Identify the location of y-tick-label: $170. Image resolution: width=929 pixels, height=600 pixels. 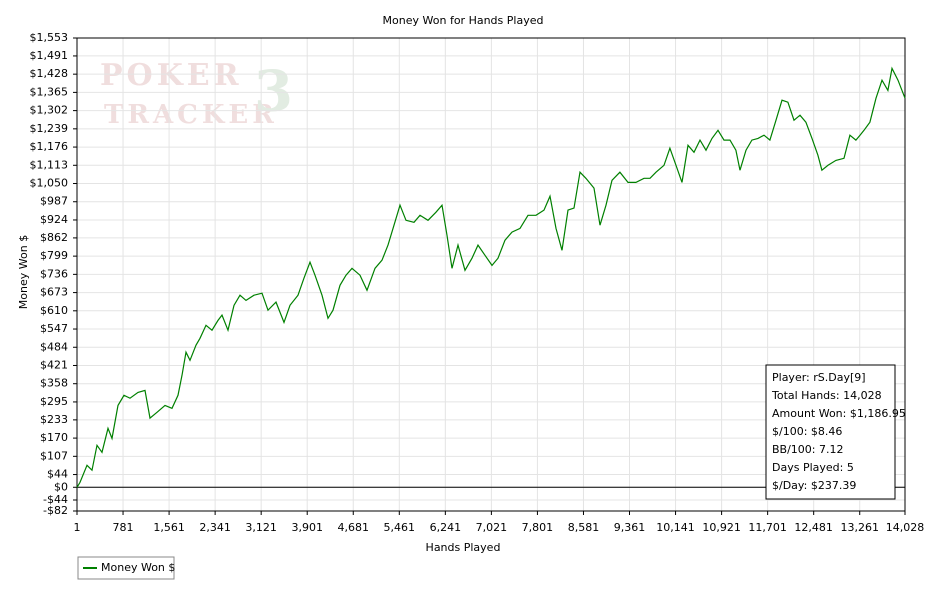
(54, 437).